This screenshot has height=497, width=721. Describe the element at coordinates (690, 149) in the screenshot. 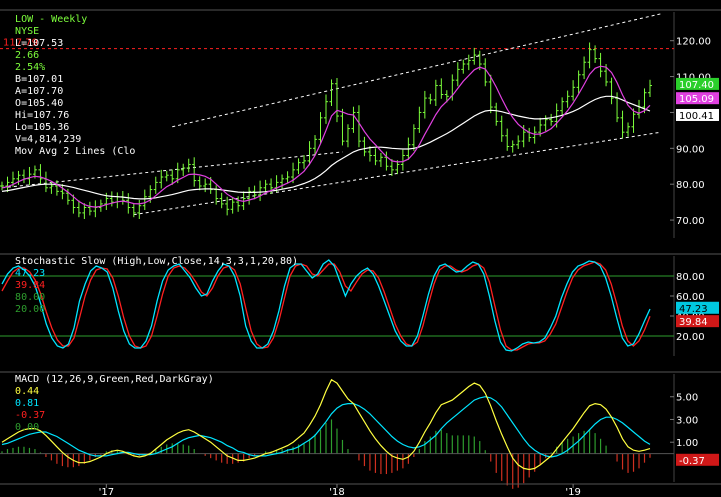

I see `y-tick-label: 90.00` at that location.